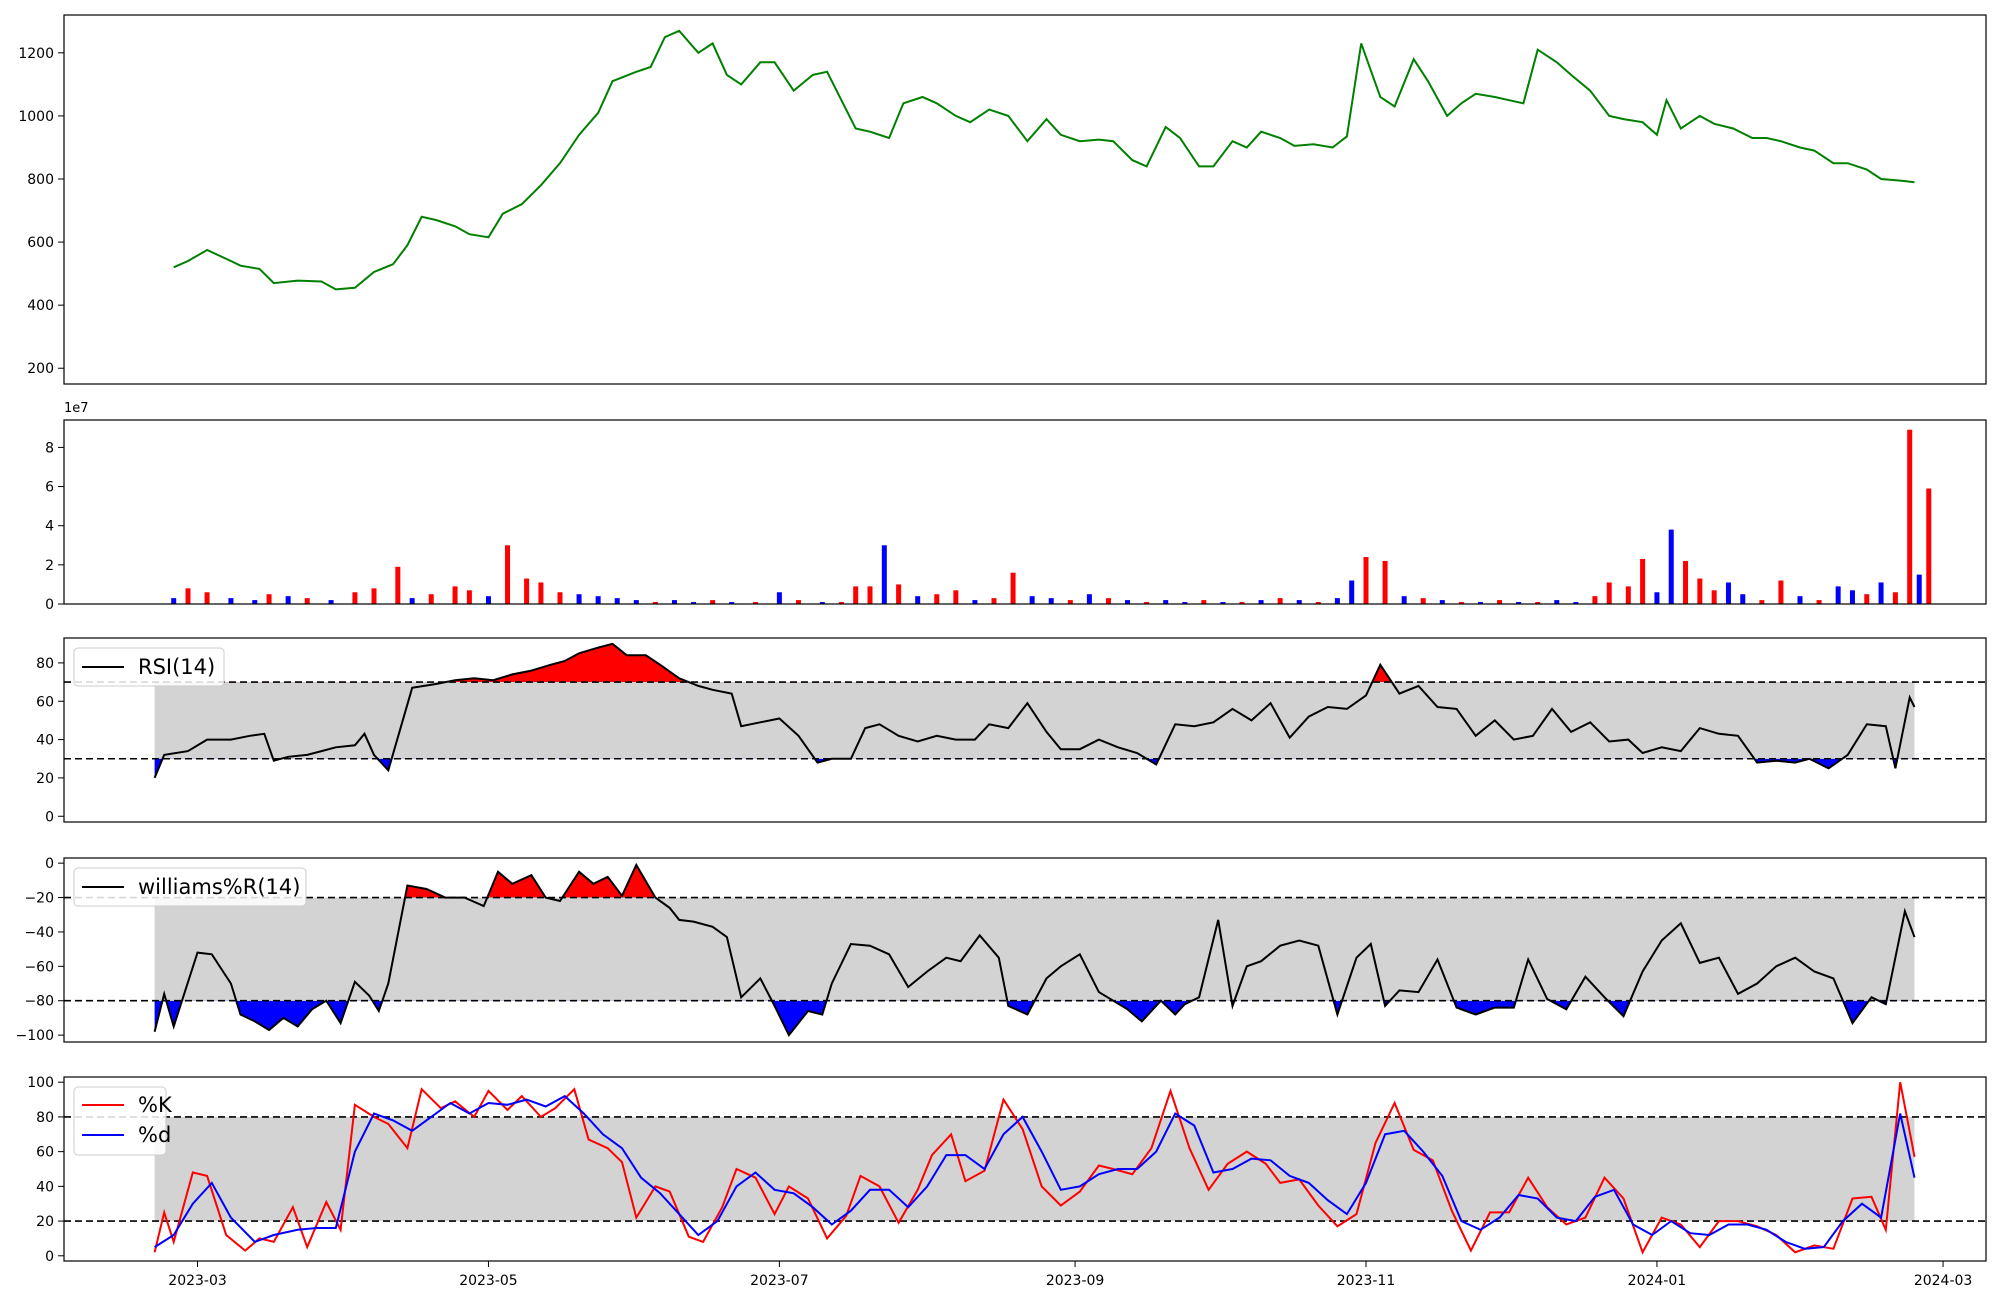 Image resolution: width=2000 pixels, height=1300 pixels. I want to click on rsi-legend: RSI(14), so click(149, 667).